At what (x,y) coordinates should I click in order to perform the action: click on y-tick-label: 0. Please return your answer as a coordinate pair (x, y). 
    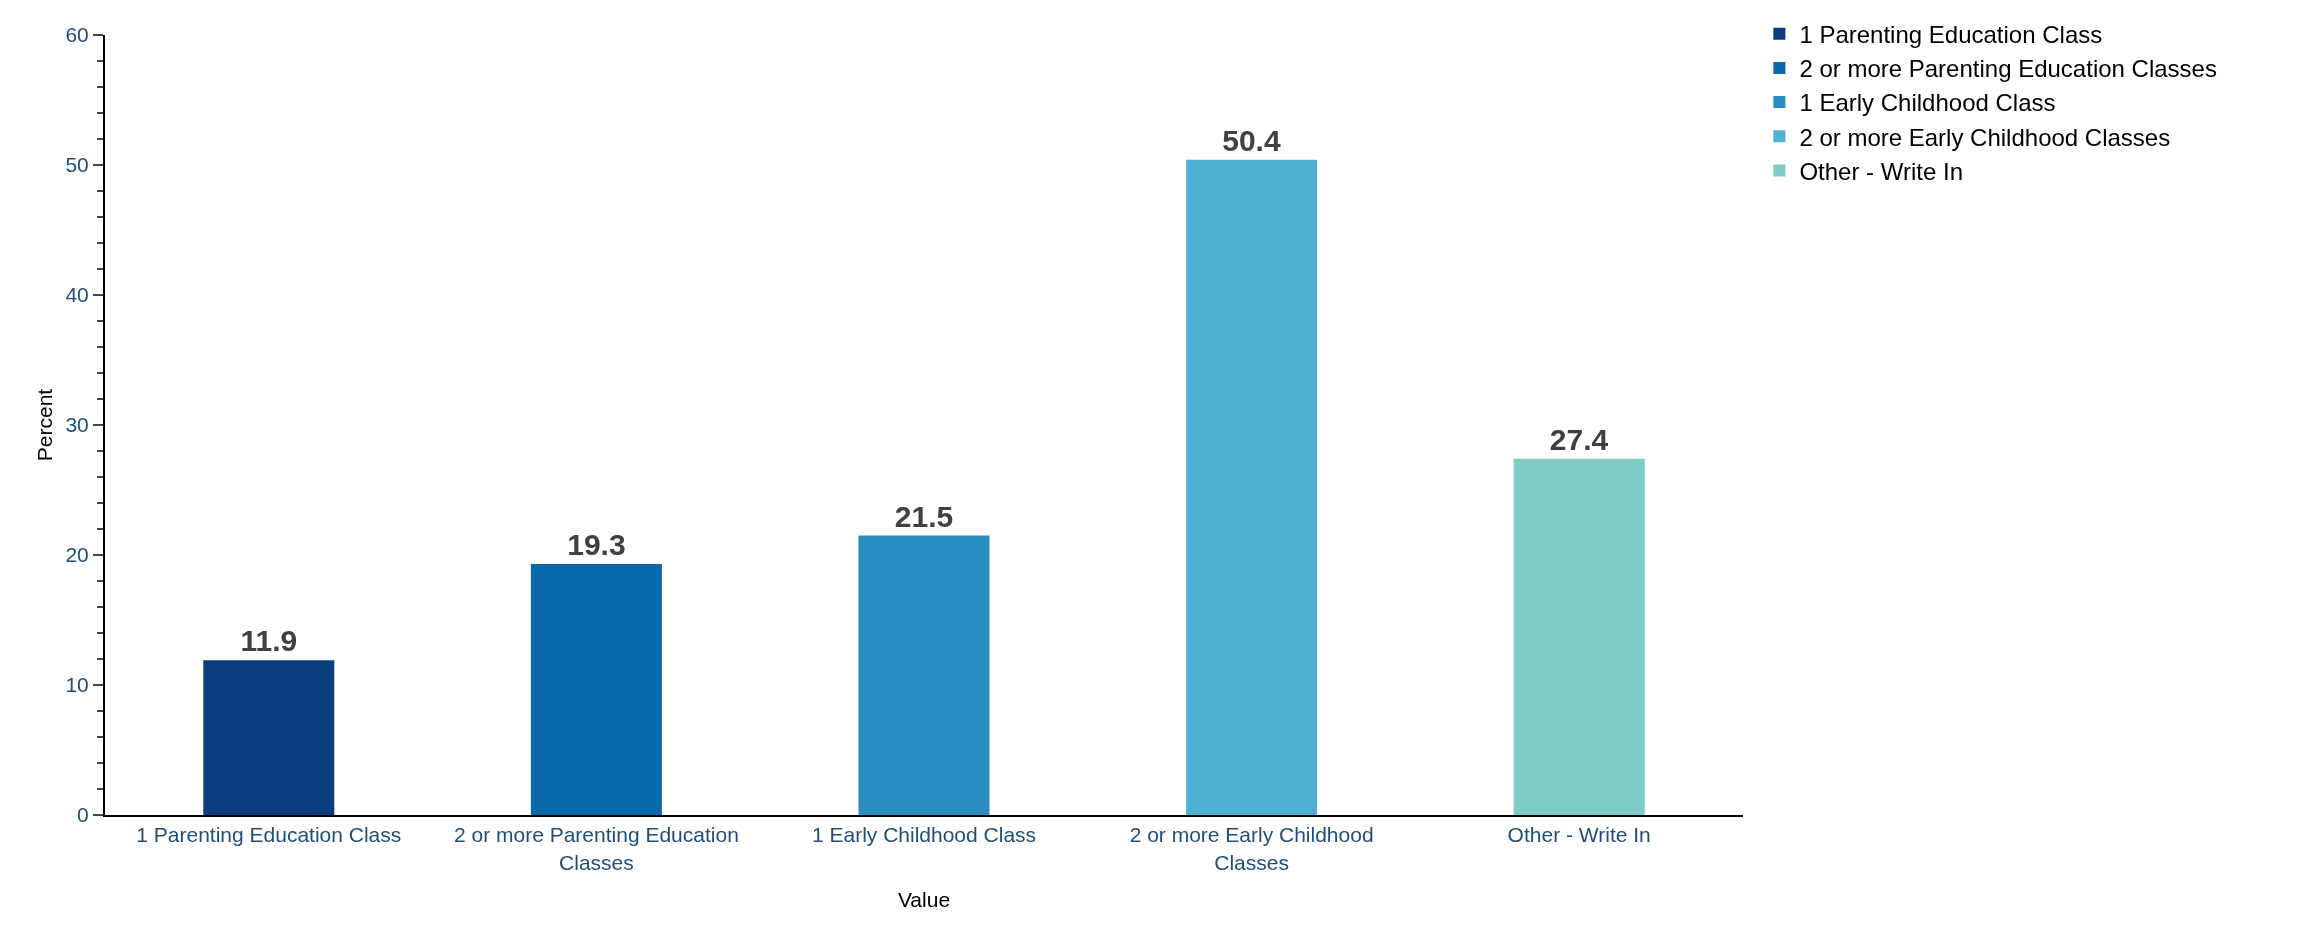
    Looking at the image, I should click on (83, 815).